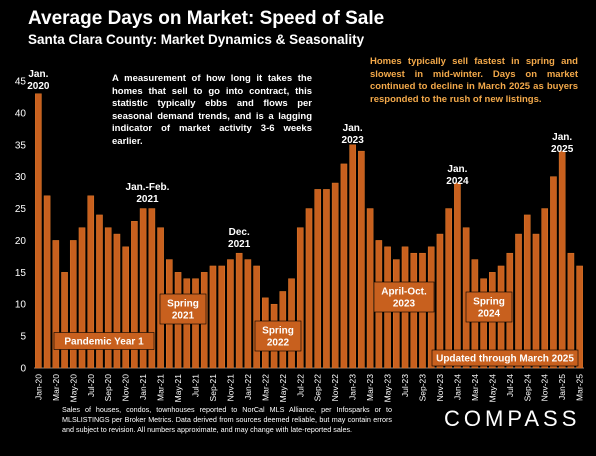  What do you see at coordinates (56, 387) in the screenshot?
I see `x-tick-label: Mar-20` at bounding box center [56, 387].